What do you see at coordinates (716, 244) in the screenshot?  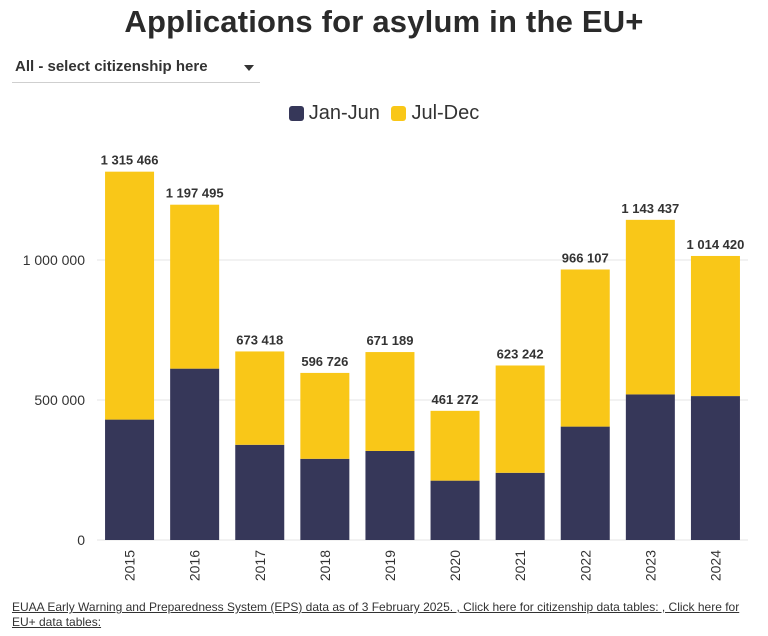 I see `total-label: 1 014 420` at bounding box center [716, 244].